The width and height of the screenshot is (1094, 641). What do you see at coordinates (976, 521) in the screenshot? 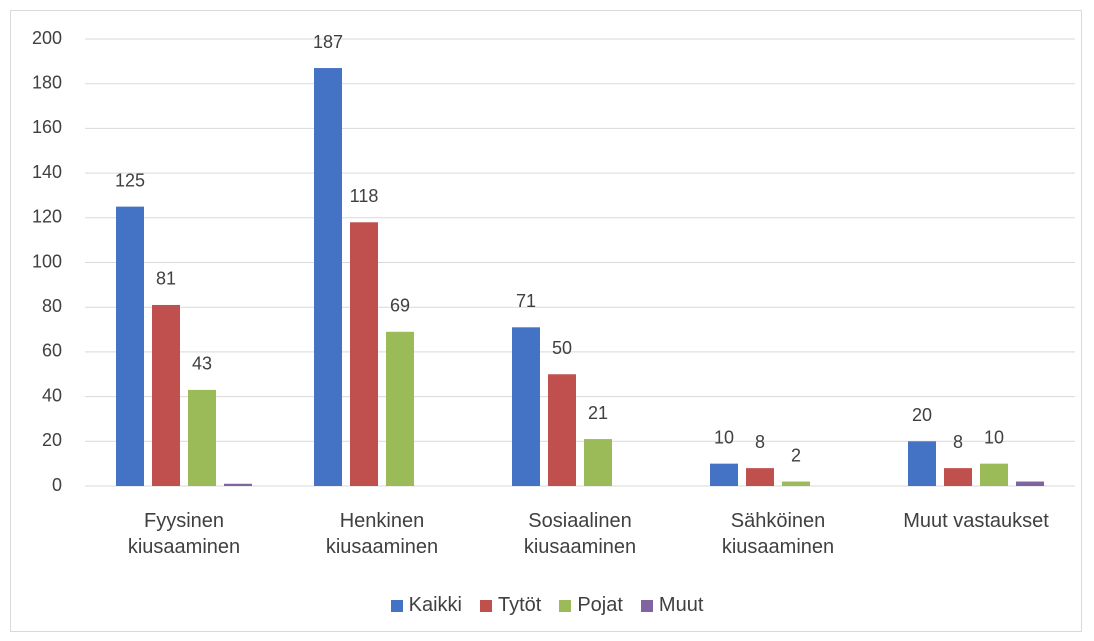
I see `x-tick-label: Muut vastaukset` at bounding box center [976, 521].